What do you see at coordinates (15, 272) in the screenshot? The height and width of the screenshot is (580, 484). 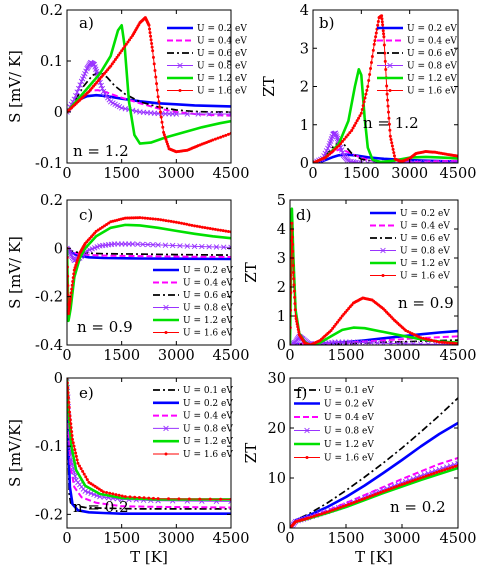 I see `y-axis-label: S [mV/ K]` at bounding box center [15, 272].